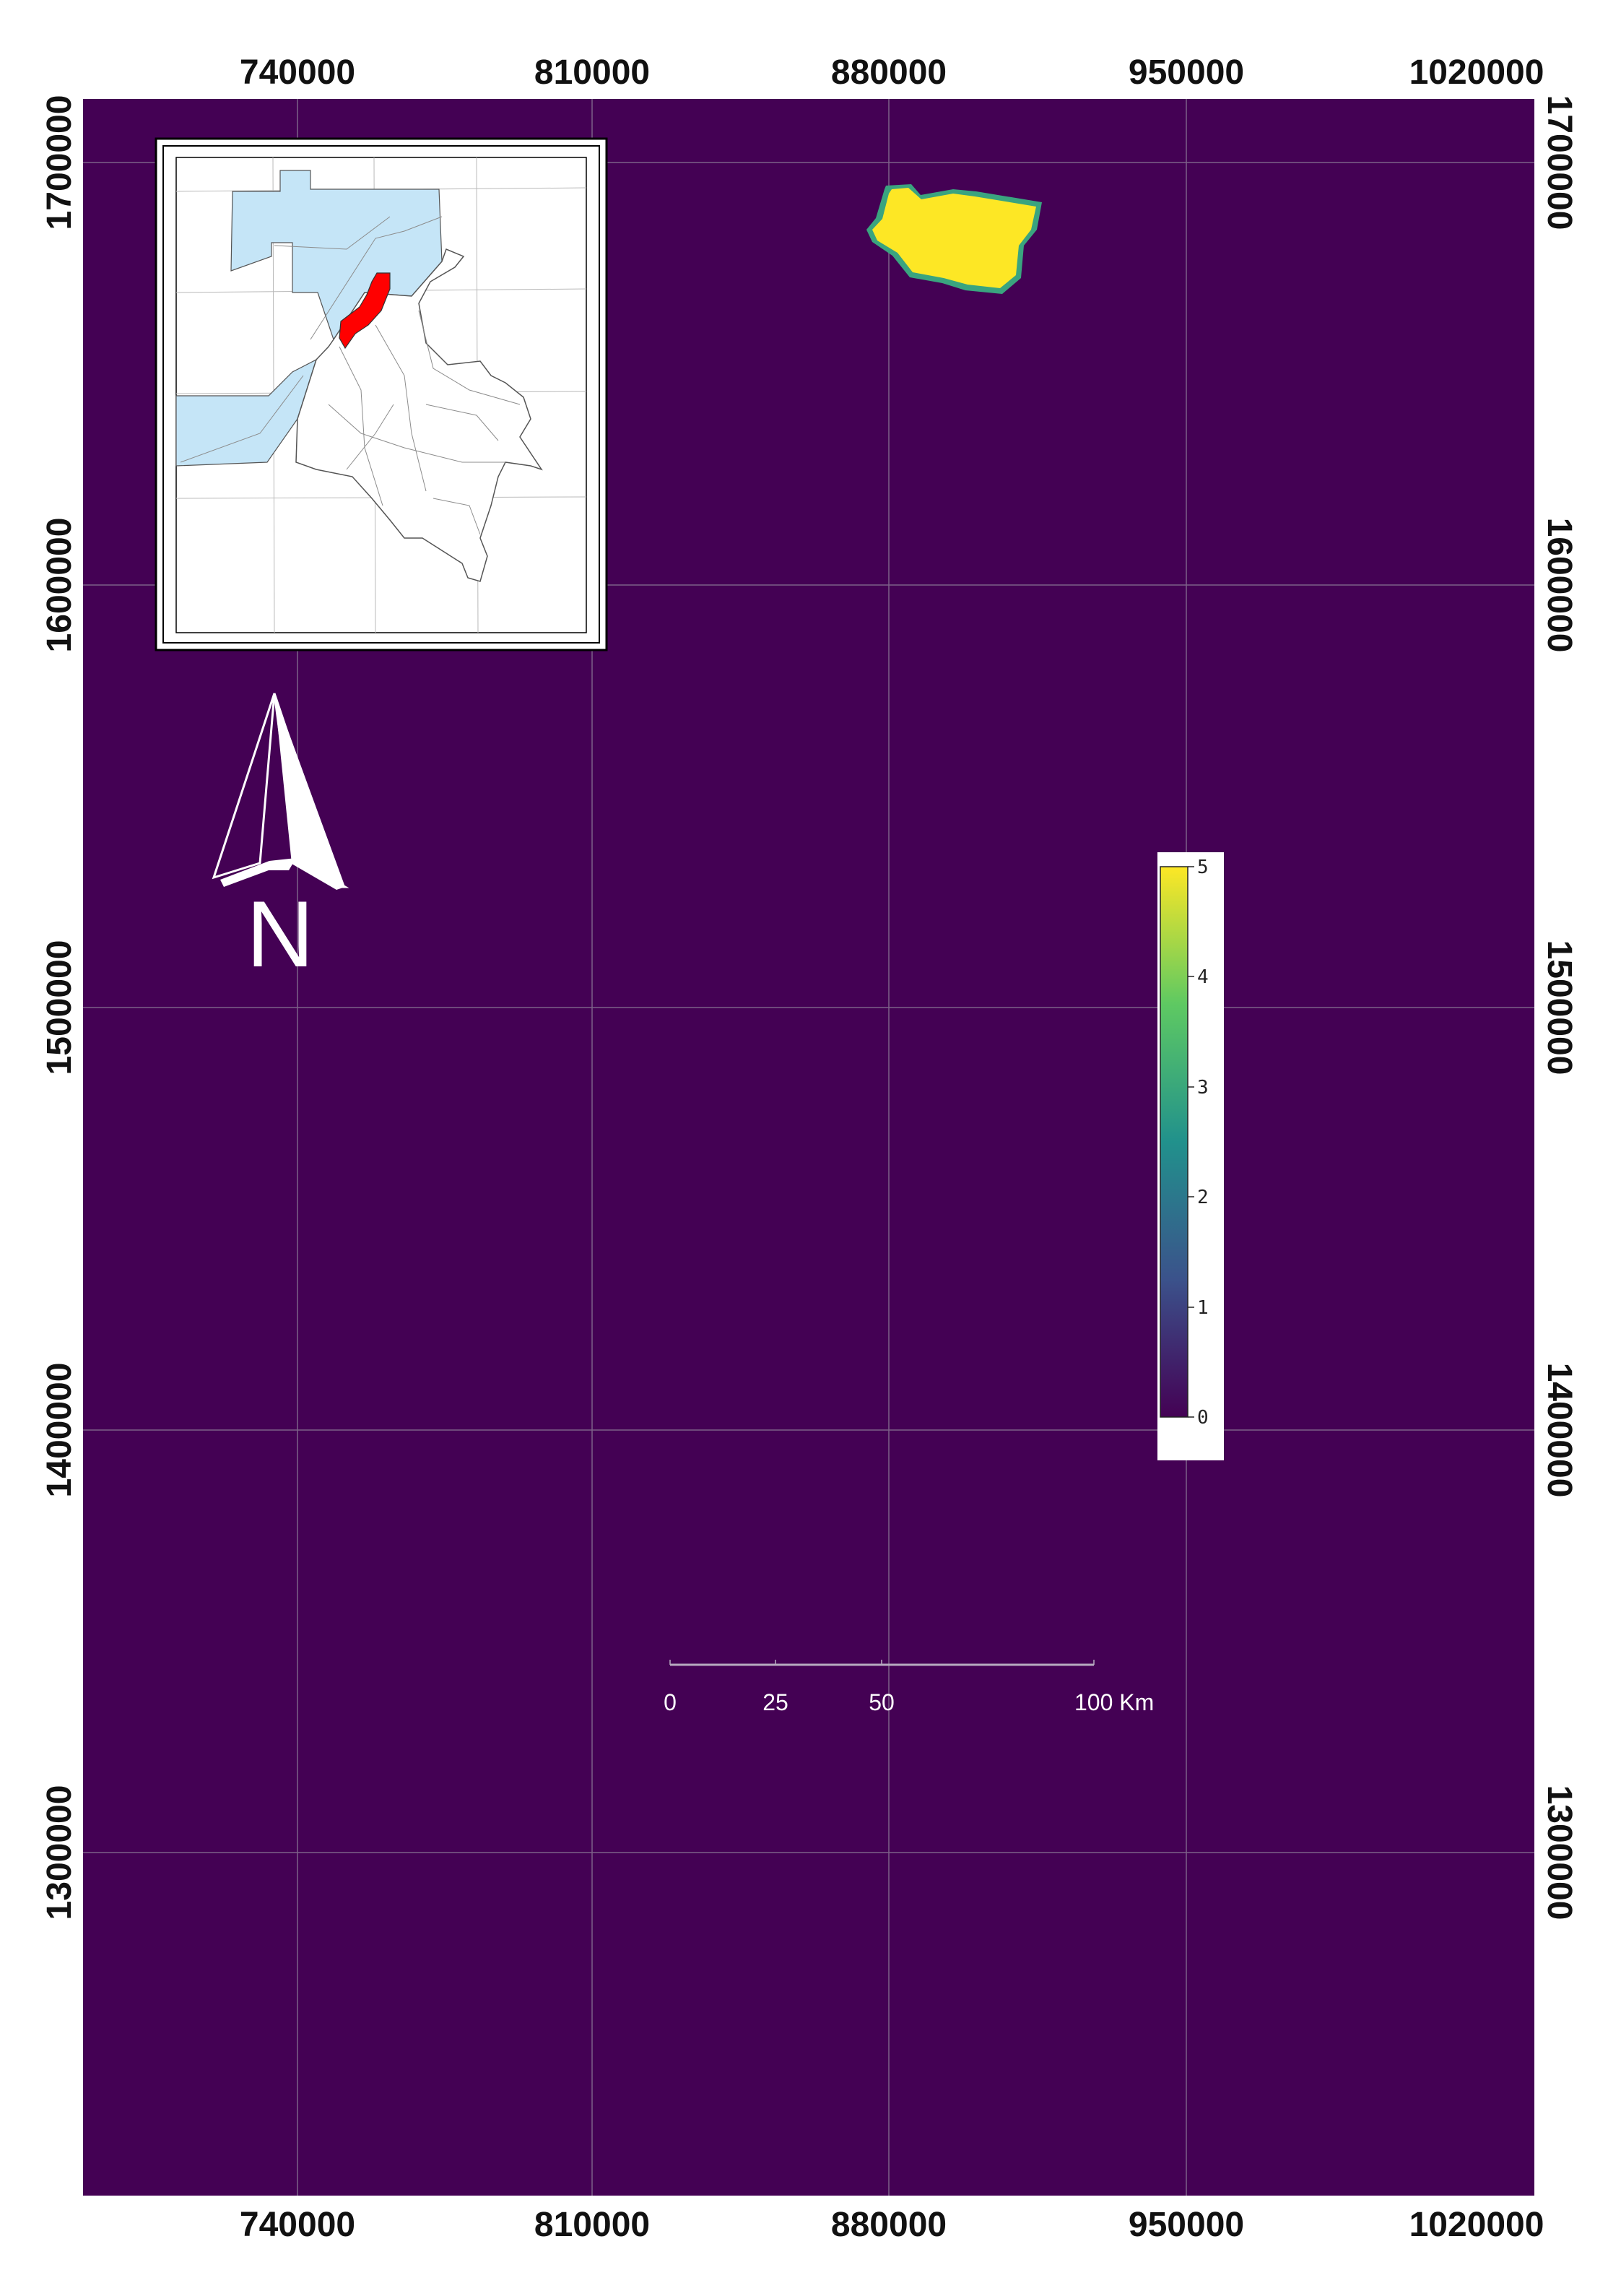  I want to click on x-tick-top-950000: 950000, so click(1186, 72).